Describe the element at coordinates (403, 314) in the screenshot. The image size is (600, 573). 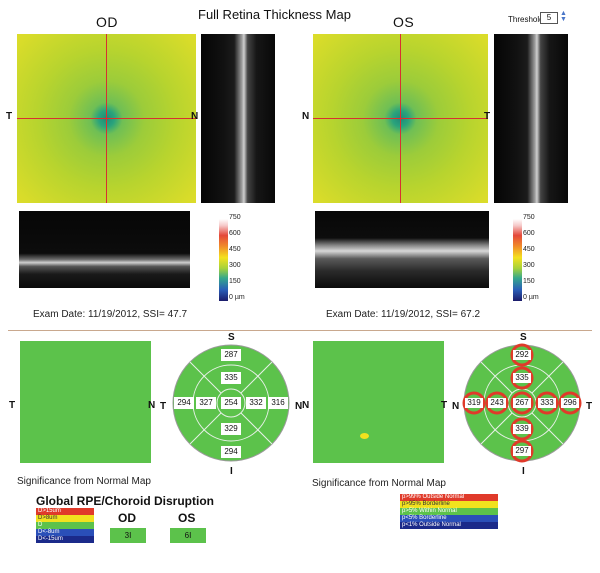
I see `os-exam-date: Exam Date: 11/19/2012, SSI= 67.2` at that location.